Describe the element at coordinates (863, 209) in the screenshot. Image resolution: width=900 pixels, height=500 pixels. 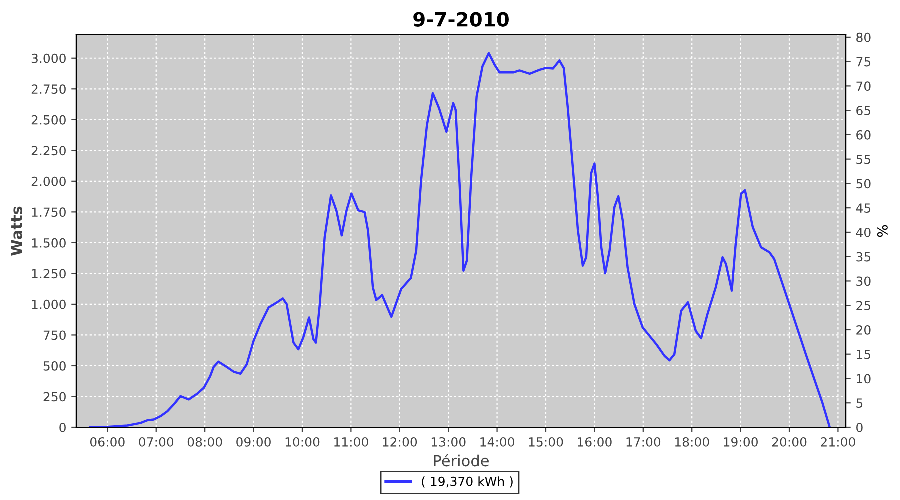
I see `y2-tick-label: 45` at that location.